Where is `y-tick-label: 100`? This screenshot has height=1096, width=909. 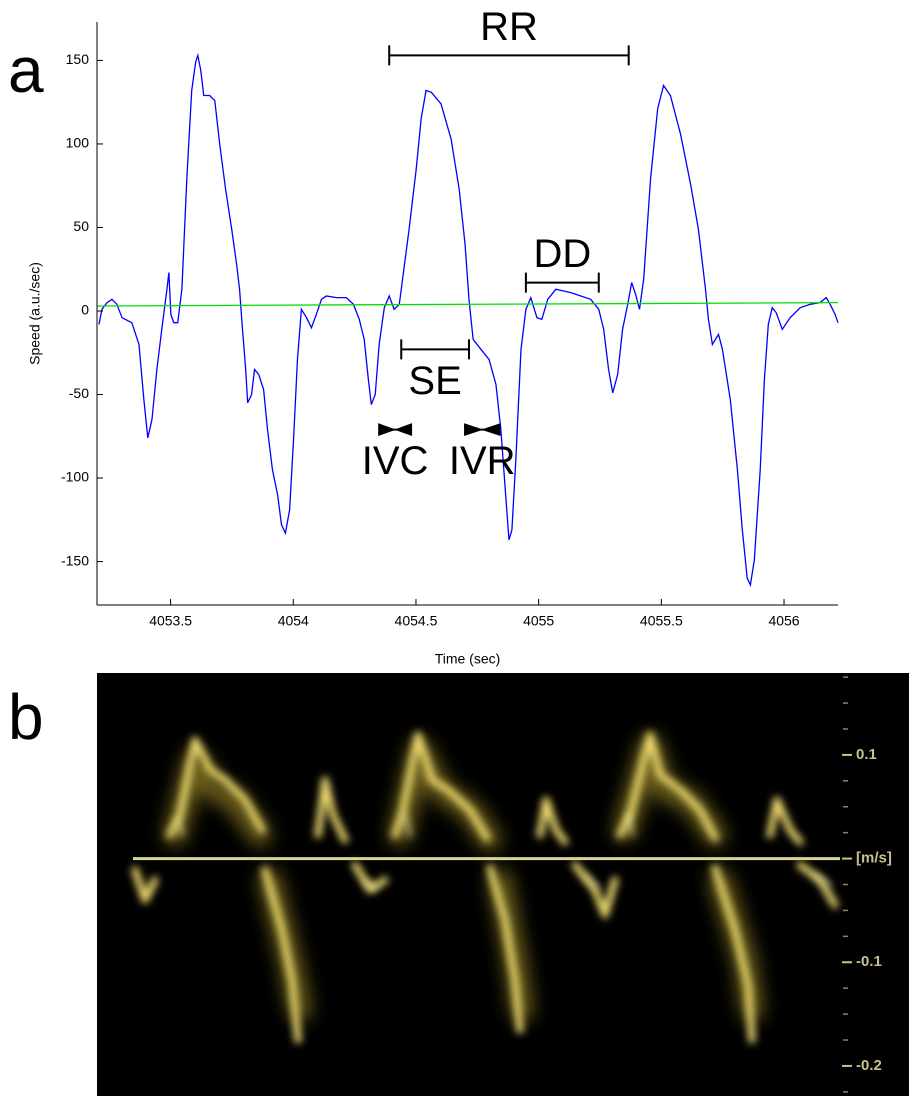 y-tick-label: 100 is located at coordinates (78, 143).